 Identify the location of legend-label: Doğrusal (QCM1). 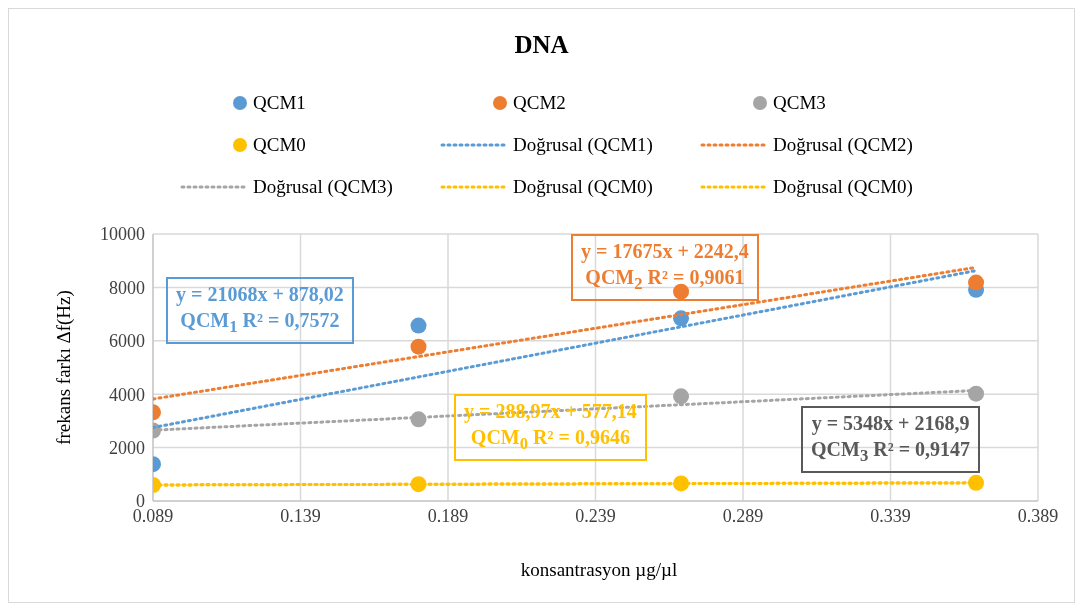
(583, 145).